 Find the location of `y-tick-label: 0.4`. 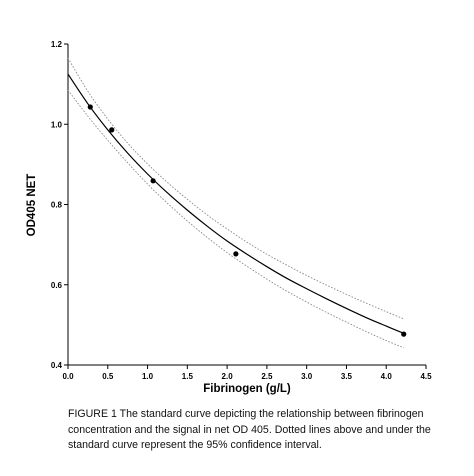

y-tick-label: 0.4 is located at coordinates (57, 365).